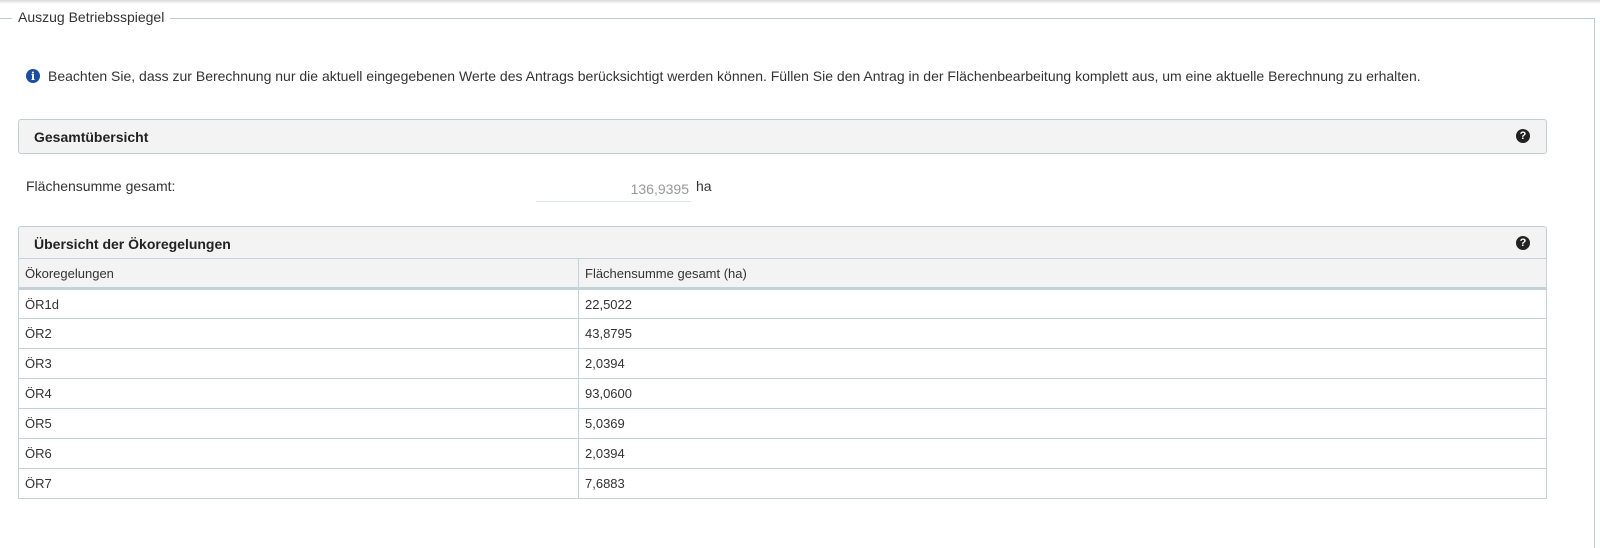 The width and height of the screenshot is (1600, 548). Describe the element at coordinates (1062, 483) in the screenshot. I see `area-cell: 7,6883` at that location.